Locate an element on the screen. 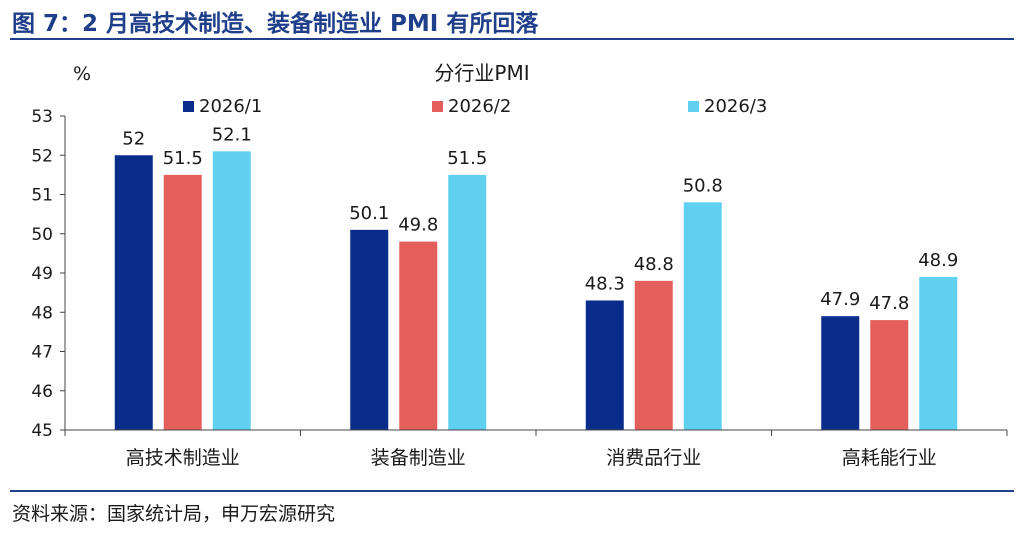 Image resolution: width=1020 pixels, height=534 pixels. data-label: 52.1 is located at coordinates (232, 134).